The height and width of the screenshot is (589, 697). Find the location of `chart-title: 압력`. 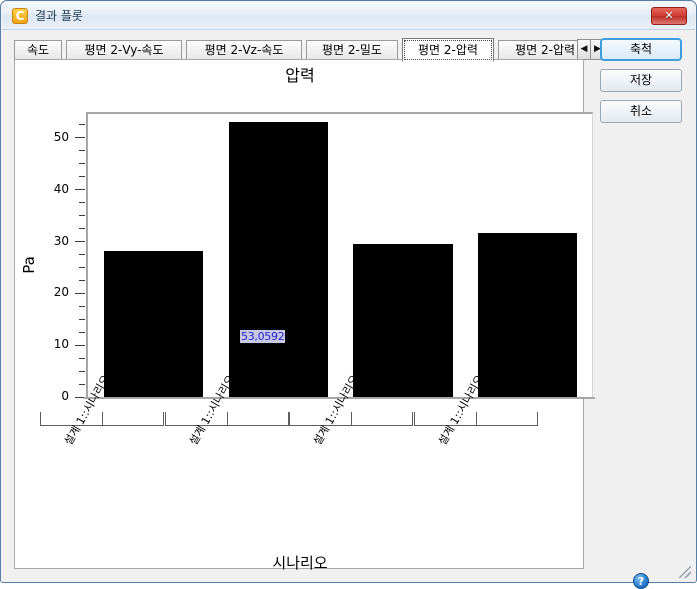

chart-title: 압력 is located at coordinates (300, 75).